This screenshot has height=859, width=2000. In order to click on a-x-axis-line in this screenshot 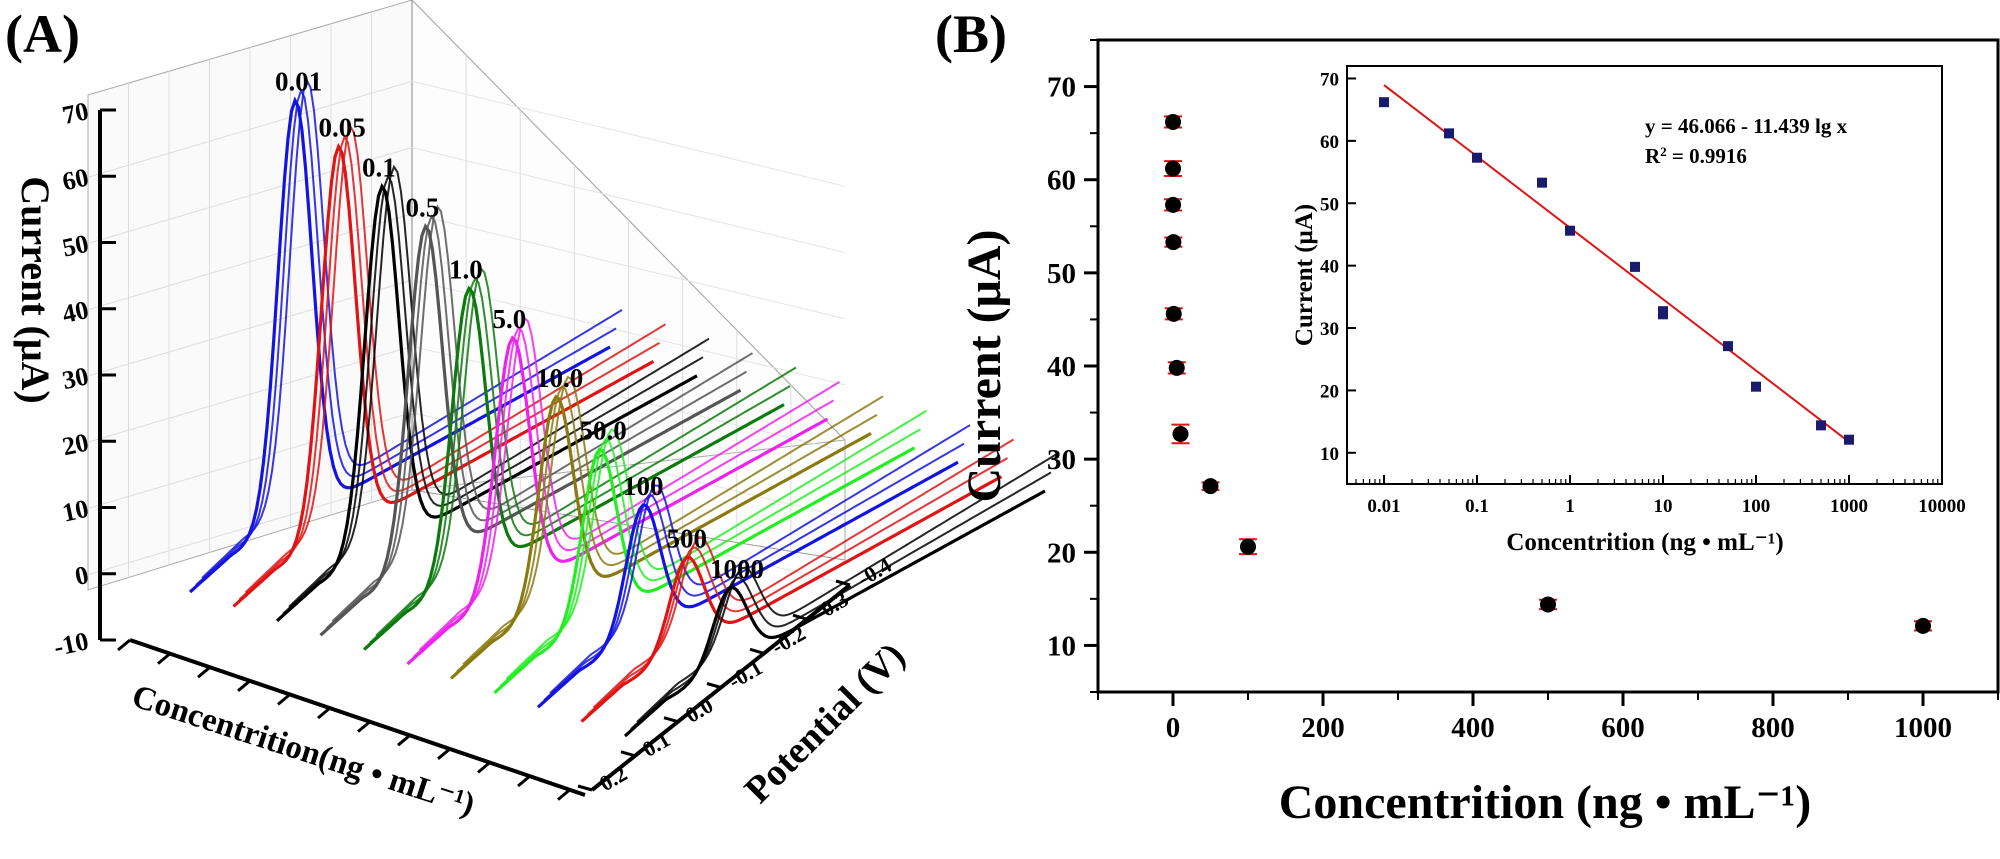, I will do `click(357, 717)`.